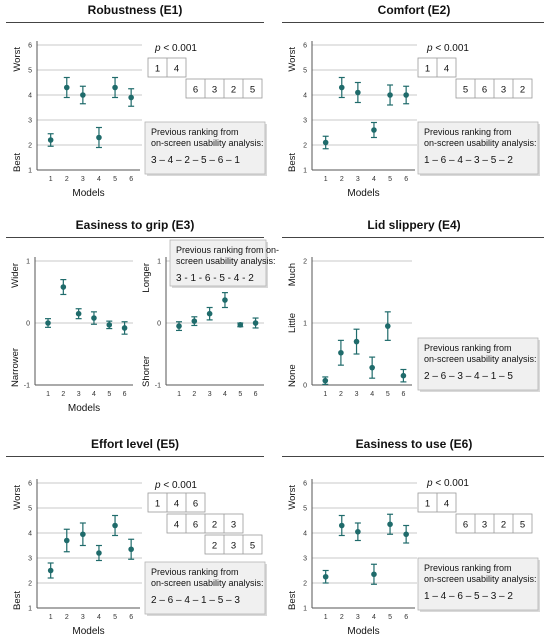 The image size is (550, 643). I want to click on e3-width-xtick: 2, so click(63, 394).